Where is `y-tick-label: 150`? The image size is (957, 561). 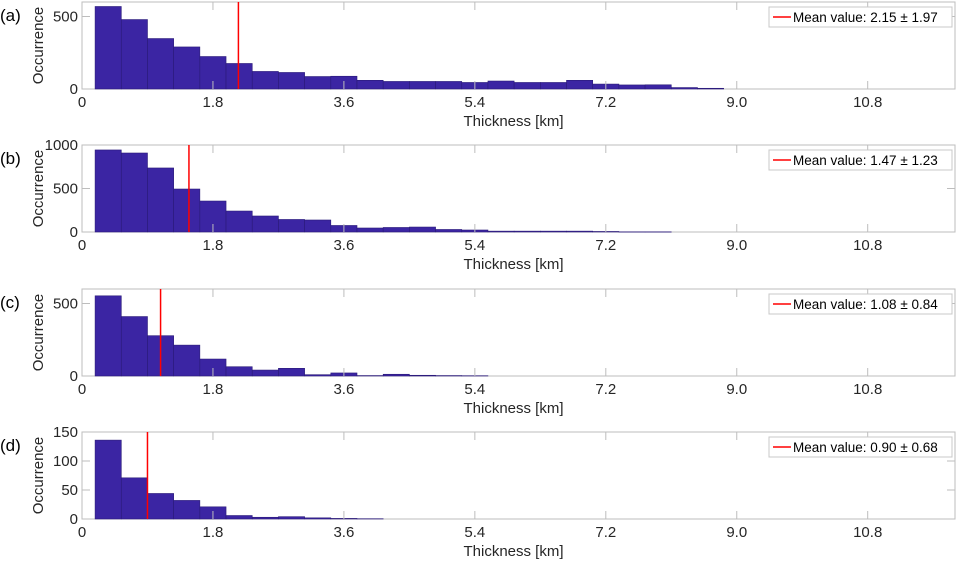 y-tick-label: 150 is located at coordinates (65, 432).